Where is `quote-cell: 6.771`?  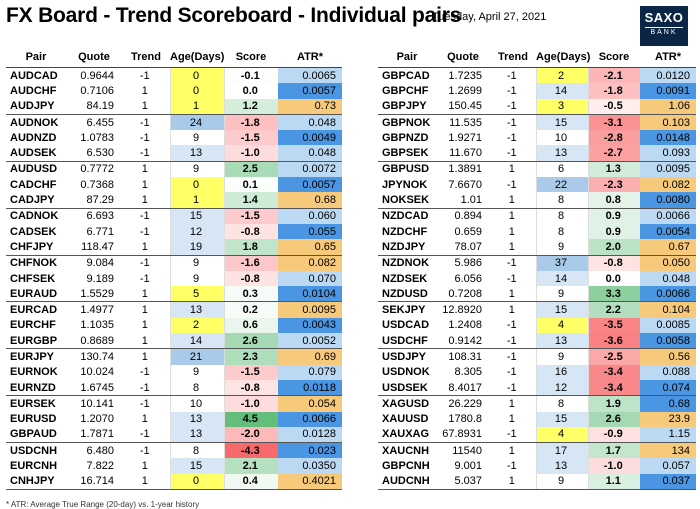 quote-cell: 6.771 is located at coordinates (100, 231).